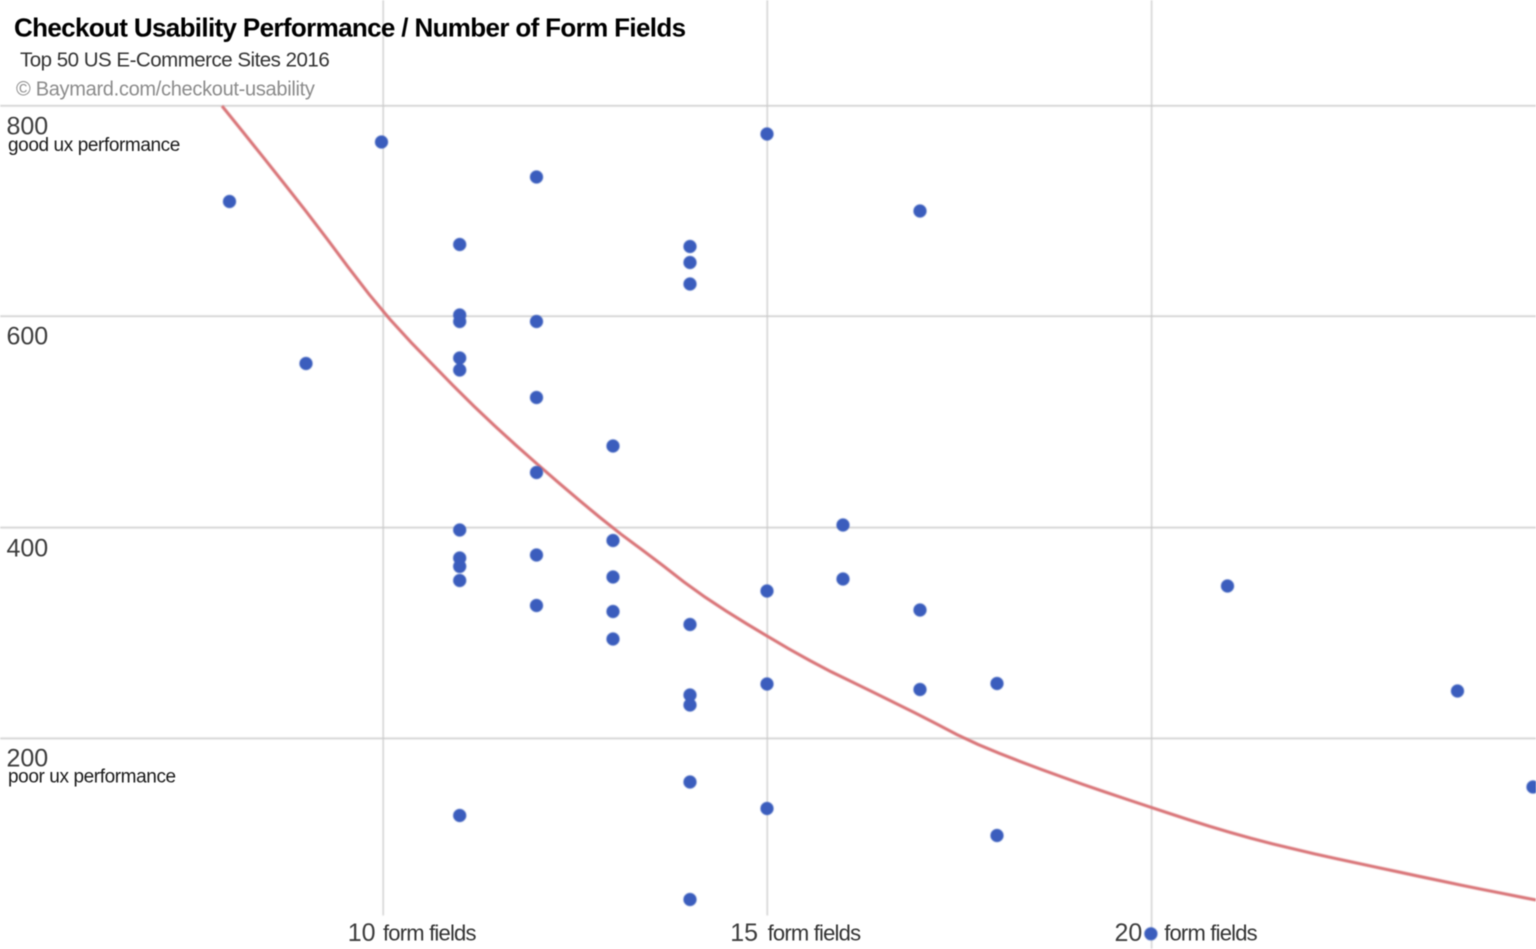 The image size is (1536, 949). I want to click on svg-text: poor ux performance, so click(92, 777).